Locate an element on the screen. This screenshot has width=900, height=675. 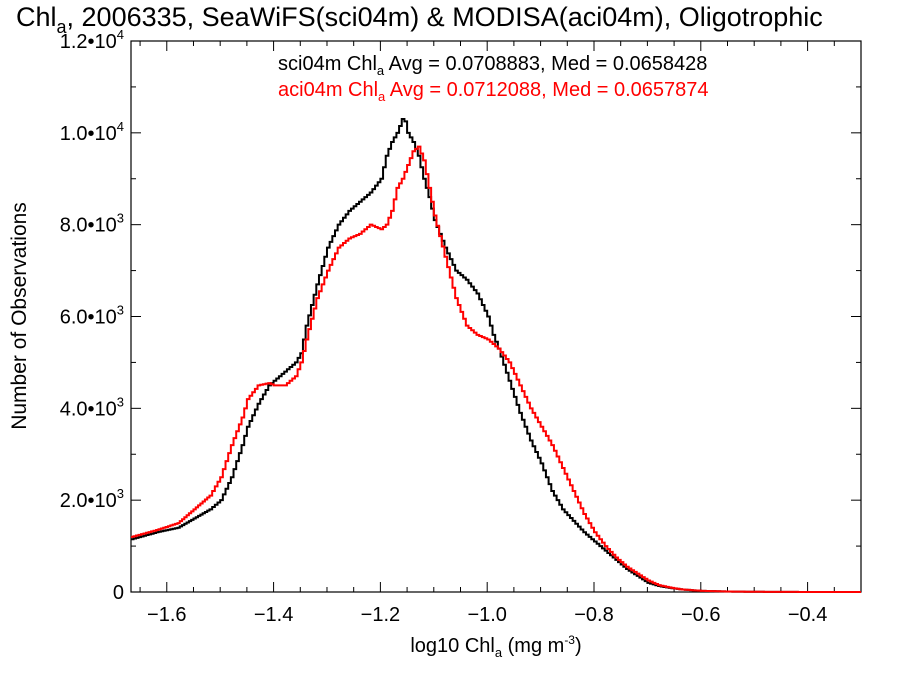
y-tick-label: 1.0•104 is located at coordinates (92, 132).